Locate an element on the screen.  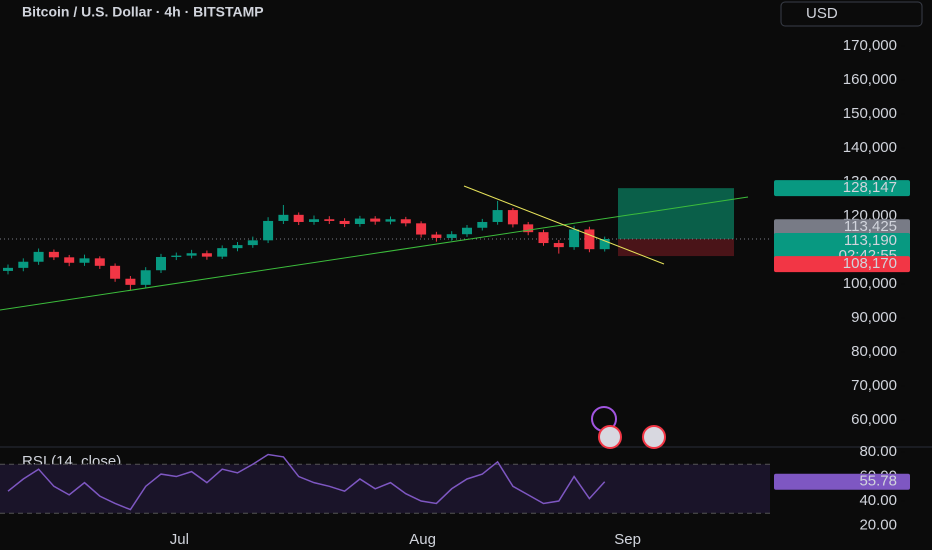
y-tick-label: 70,000 is located at coordinates (874, 385).